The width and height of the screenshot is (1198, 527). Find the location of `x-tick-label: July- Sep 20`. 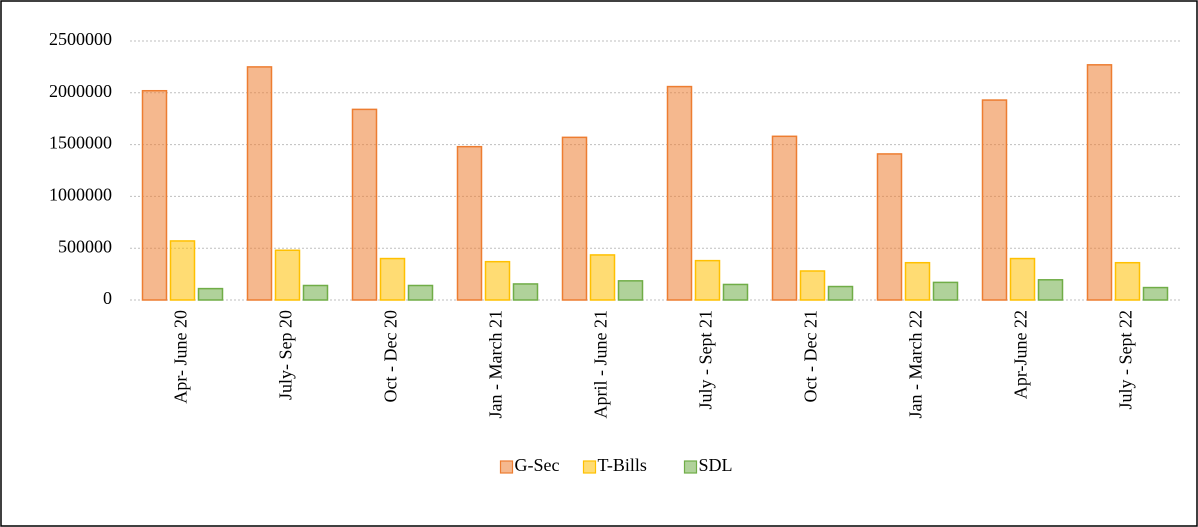

x-tick-label: July- Sep 20 is located at coordinates (286, 355).